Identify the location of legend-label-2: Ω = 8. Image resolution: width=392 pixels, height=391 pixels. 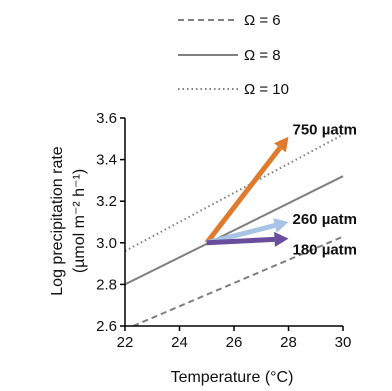
(262, 55).